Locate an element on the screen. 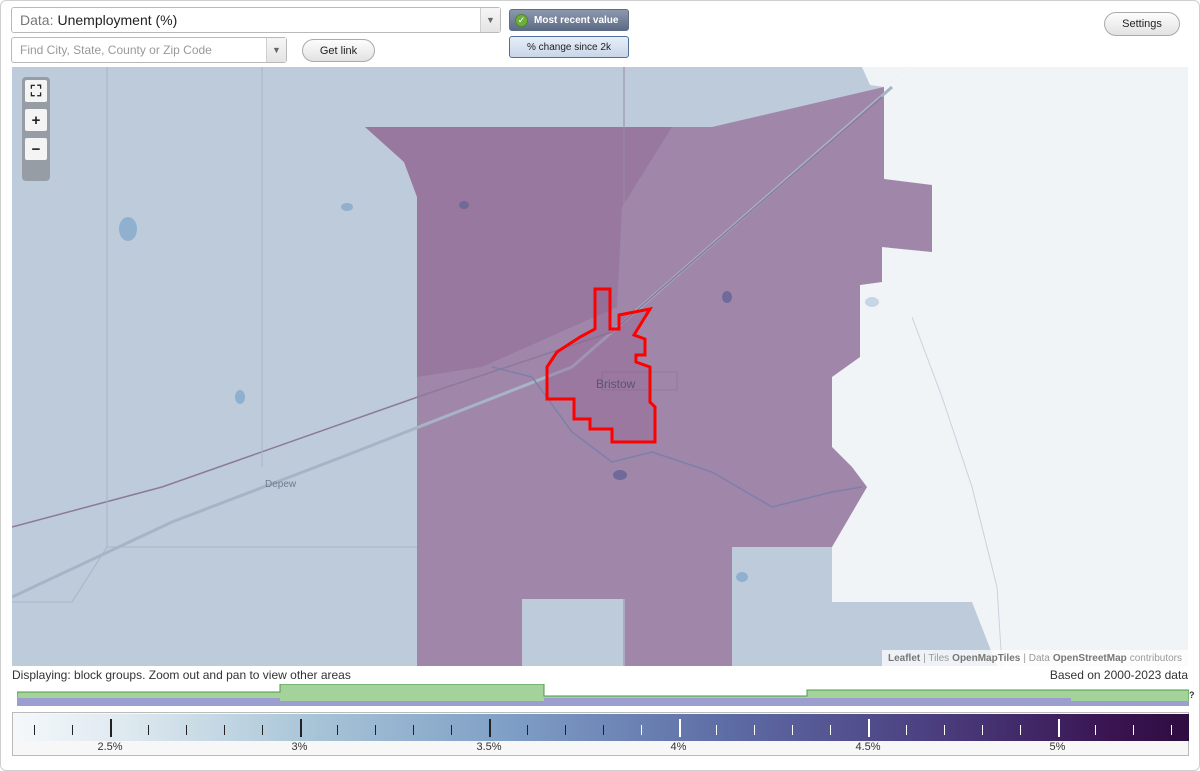 The image size is (1200, 771). fullscreen-icon: ⛶ is located at coordinates (36, 91).